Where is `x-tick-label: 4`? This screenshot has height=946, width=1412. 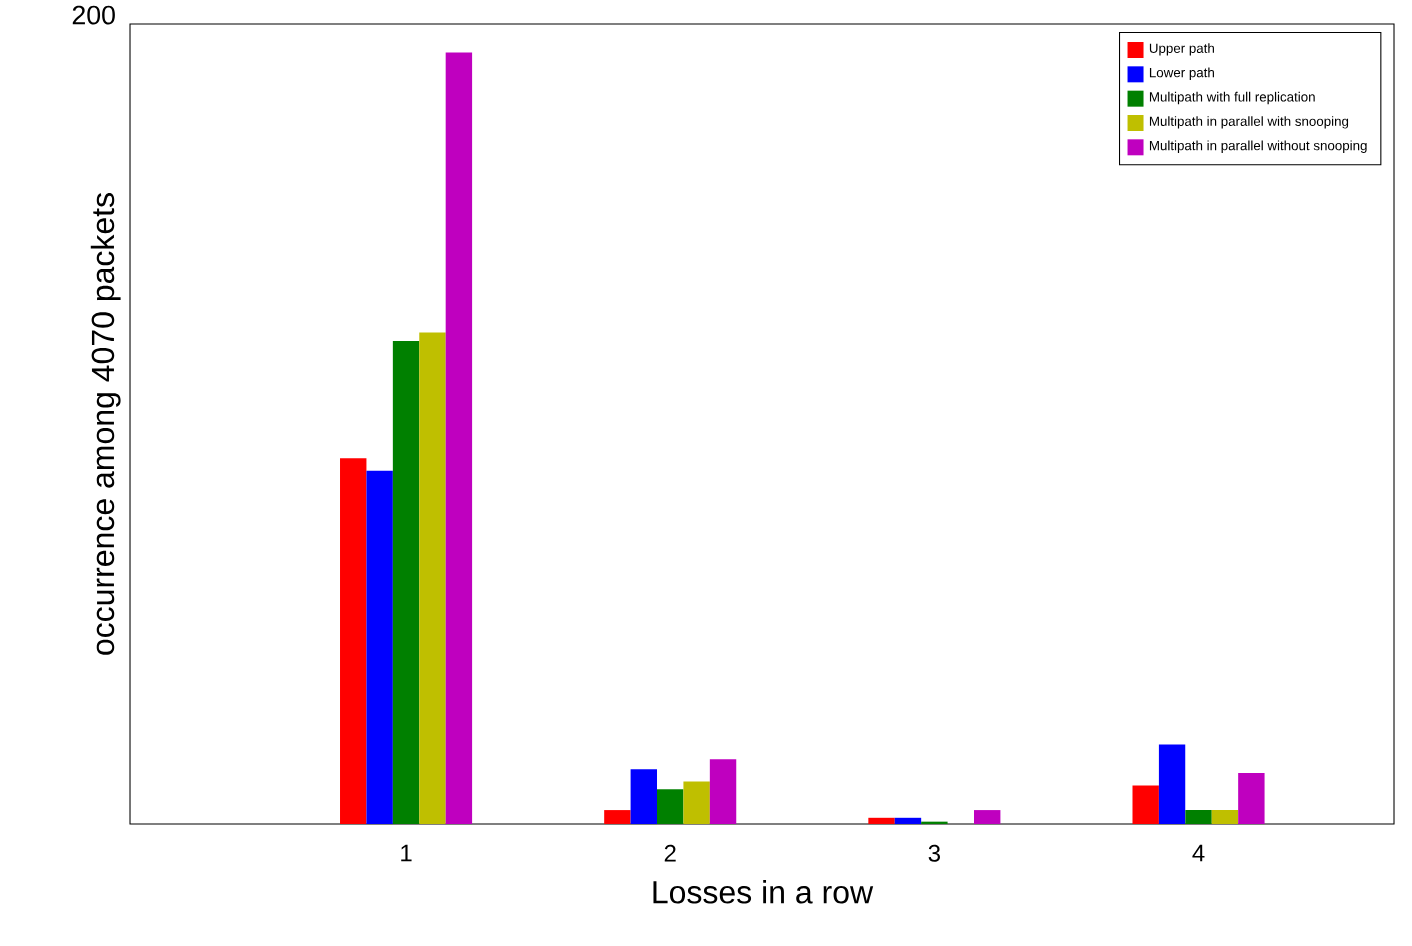
x-tick-label: 4 is located at coordinates (1198, 853).